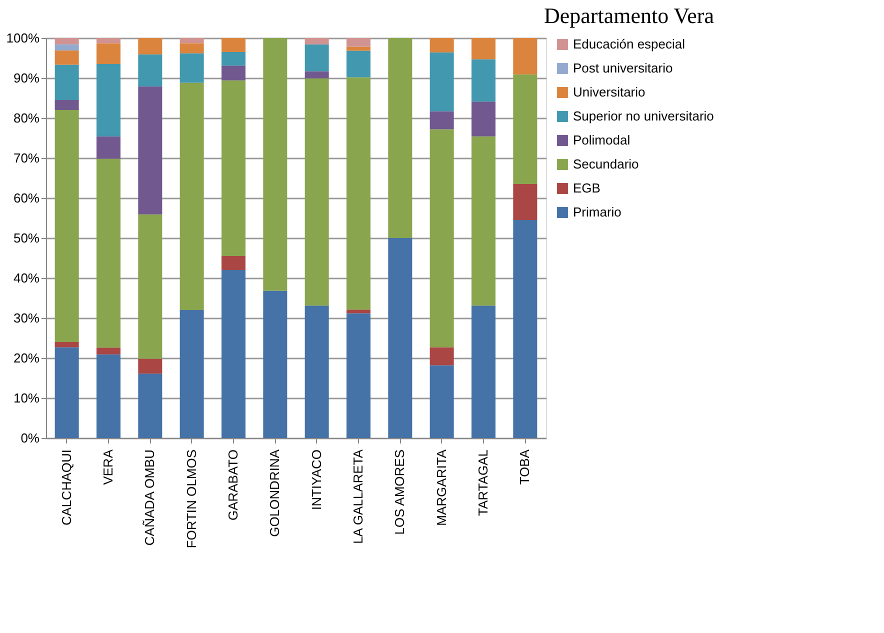 The height and width of the screenshot is (633, 884). What do you see at coordinates (643, 116) in the screenshot?
I see `legend-label: Superior no universitario` at bounding box center [643, 116].